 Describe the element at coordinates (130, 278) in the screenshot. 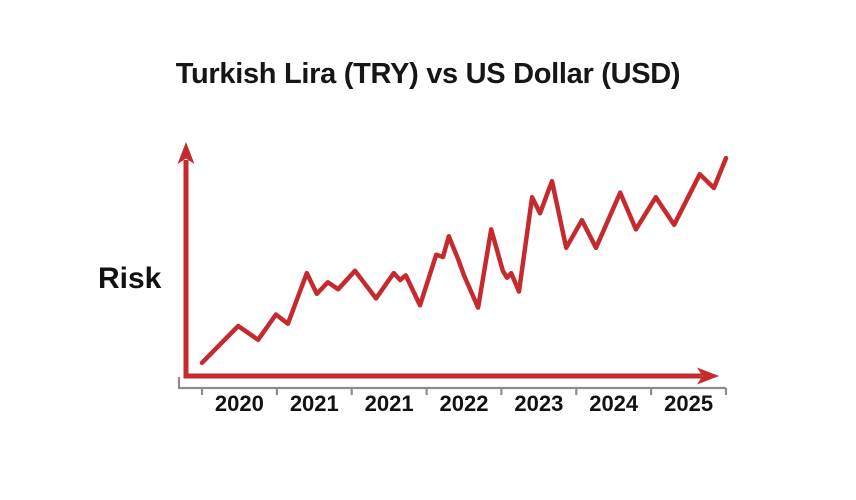

I see `y-axis-label: Risk` at that location.